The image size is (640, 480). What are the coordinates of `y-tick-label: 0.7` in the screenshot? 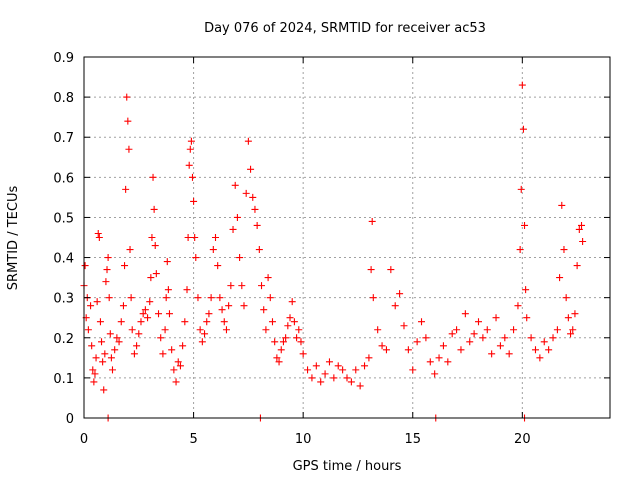 It's located at (63, 138).